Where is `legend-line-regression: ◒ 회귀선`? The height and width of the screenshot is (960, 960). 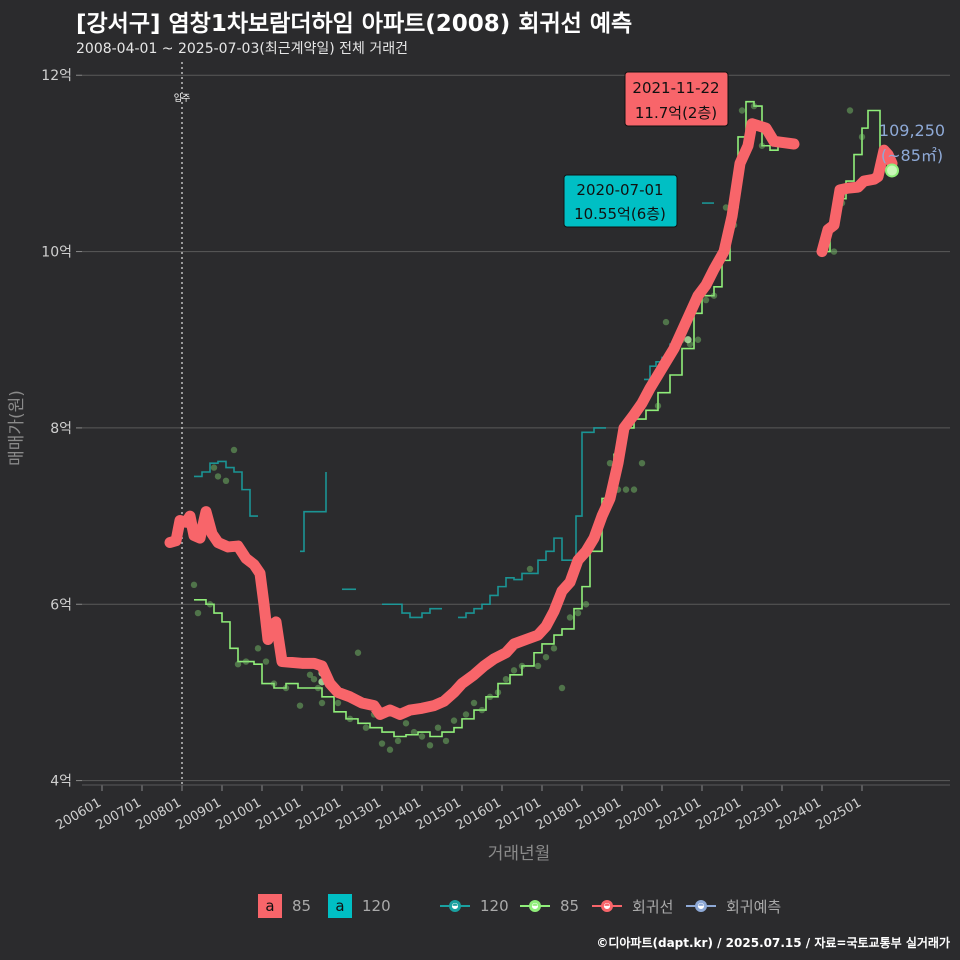
legend-line-regression: ◒ 회귀선 is located at coordinates (632, 906).